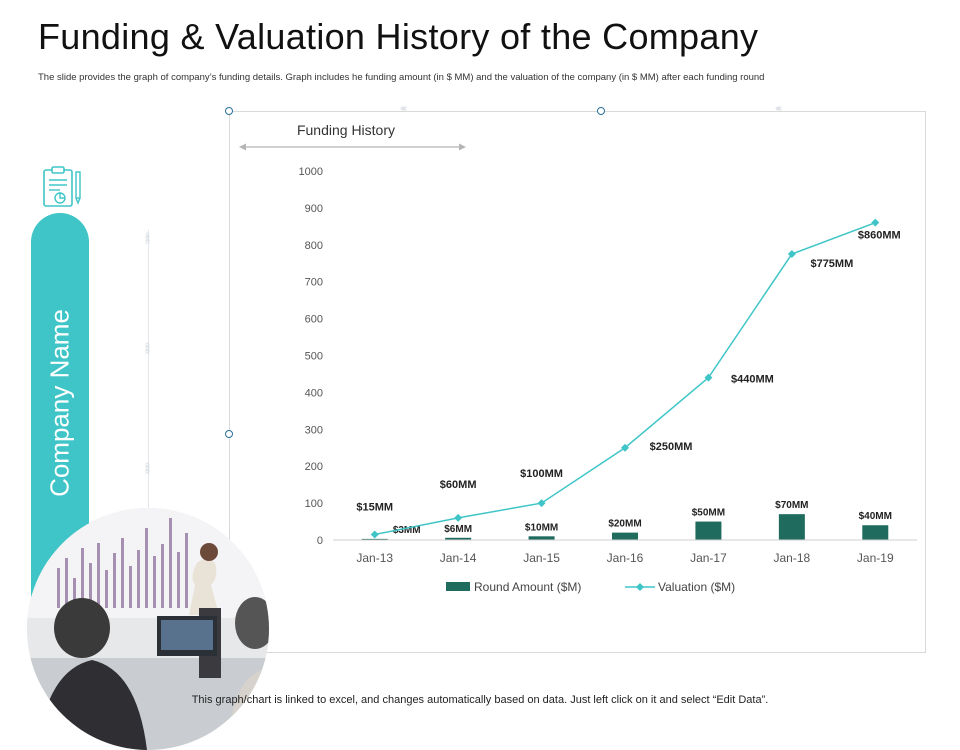 This screenshot has height=750, width=960. I want to click on valuation-data-label: $15MM, so click(374, 507).